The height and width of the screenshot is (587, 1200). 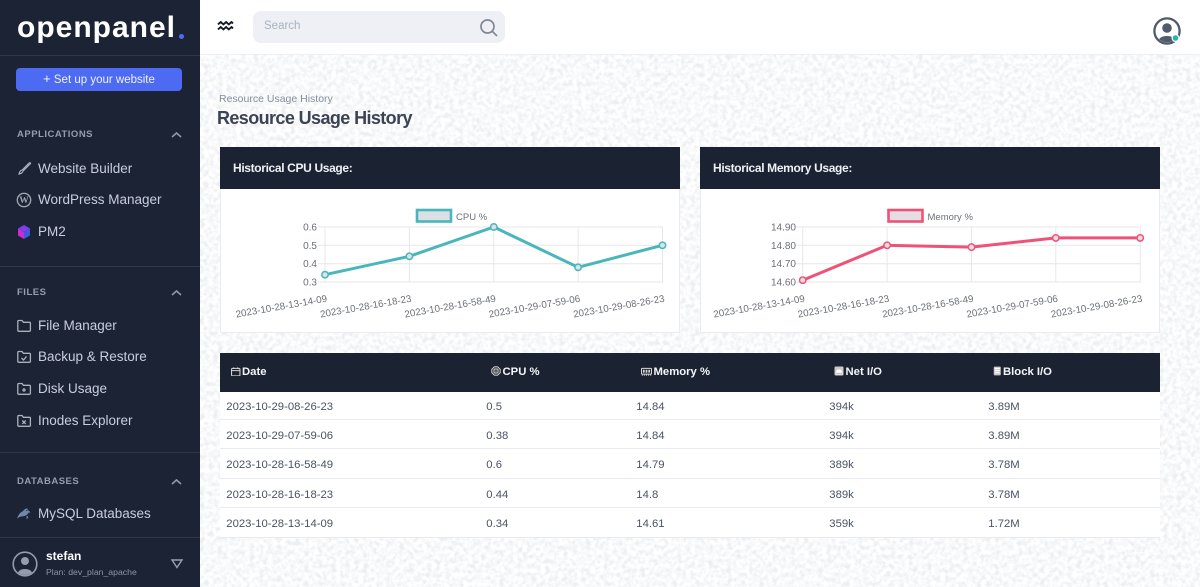 I want to click on svg-text: 14.80, so click(x=783, y=246).